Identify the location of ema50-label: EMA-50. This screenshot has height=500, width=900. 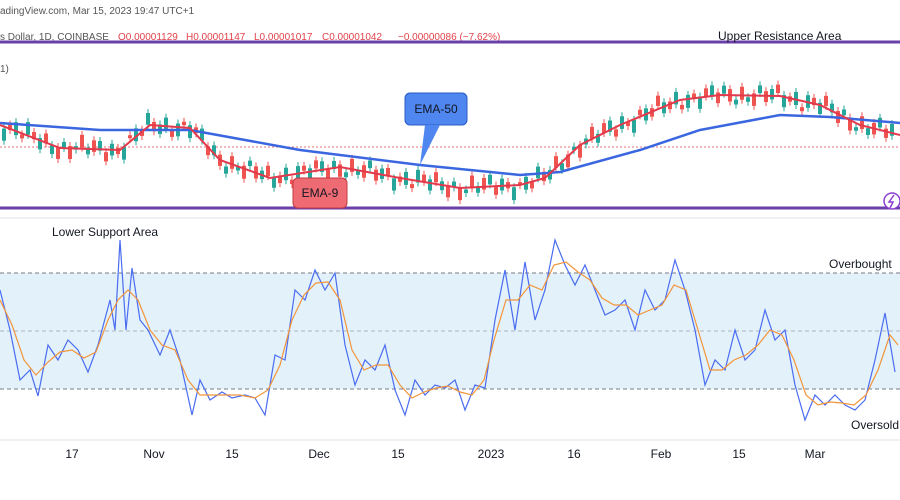
(436, 109).